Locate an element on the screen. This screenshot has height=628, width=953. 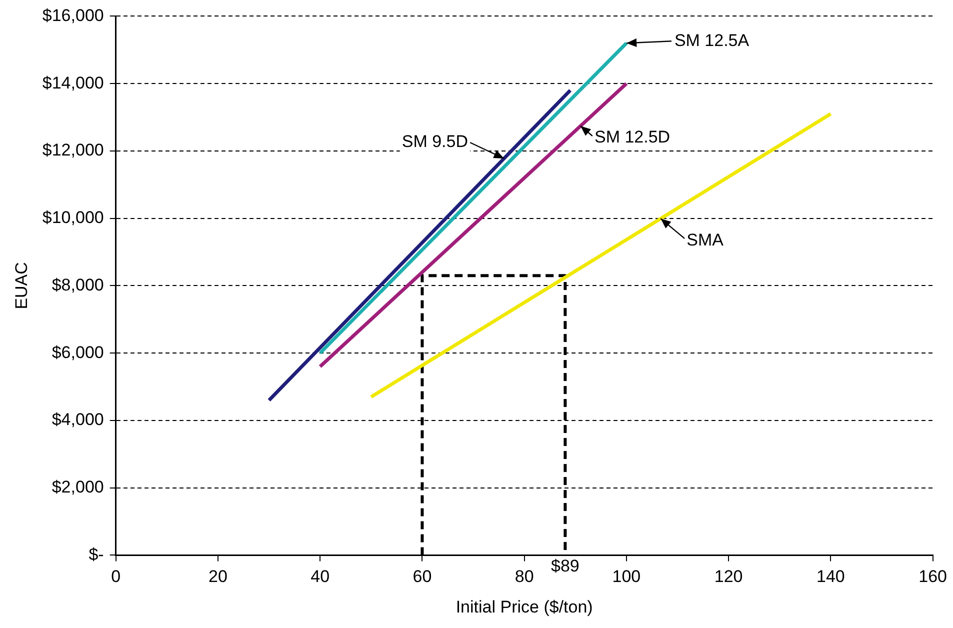
series-label: SMA is located at coordinates (705, 240).